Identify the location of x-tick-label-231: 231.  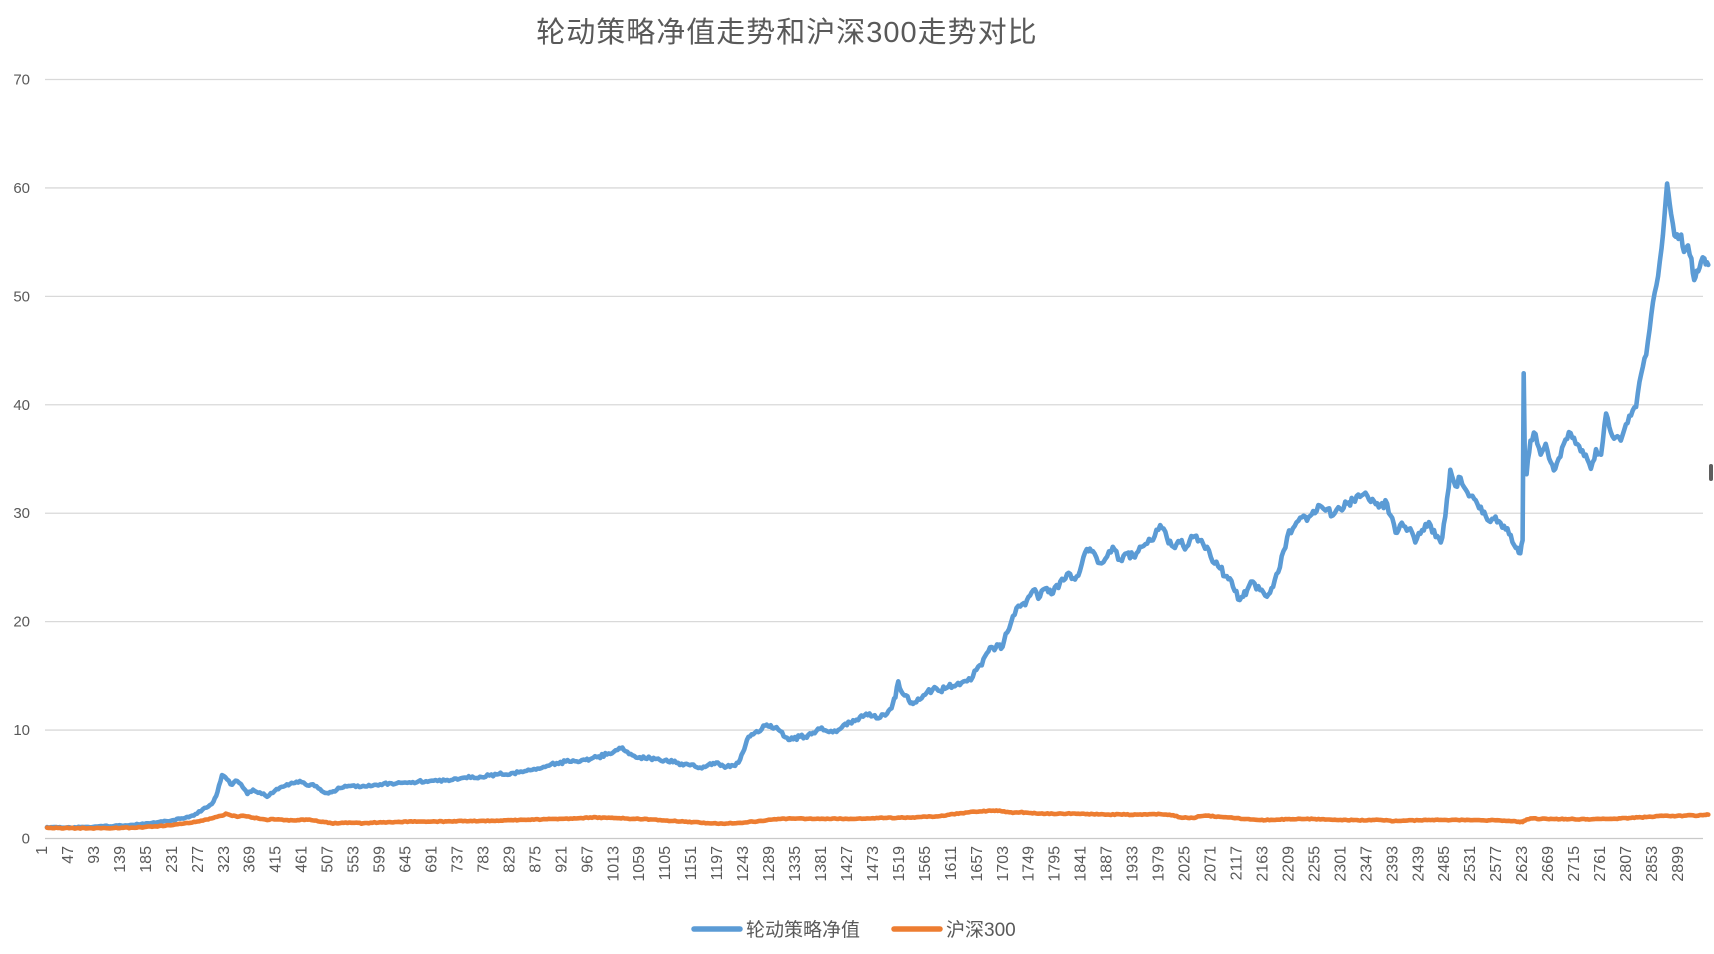
(172, 859).